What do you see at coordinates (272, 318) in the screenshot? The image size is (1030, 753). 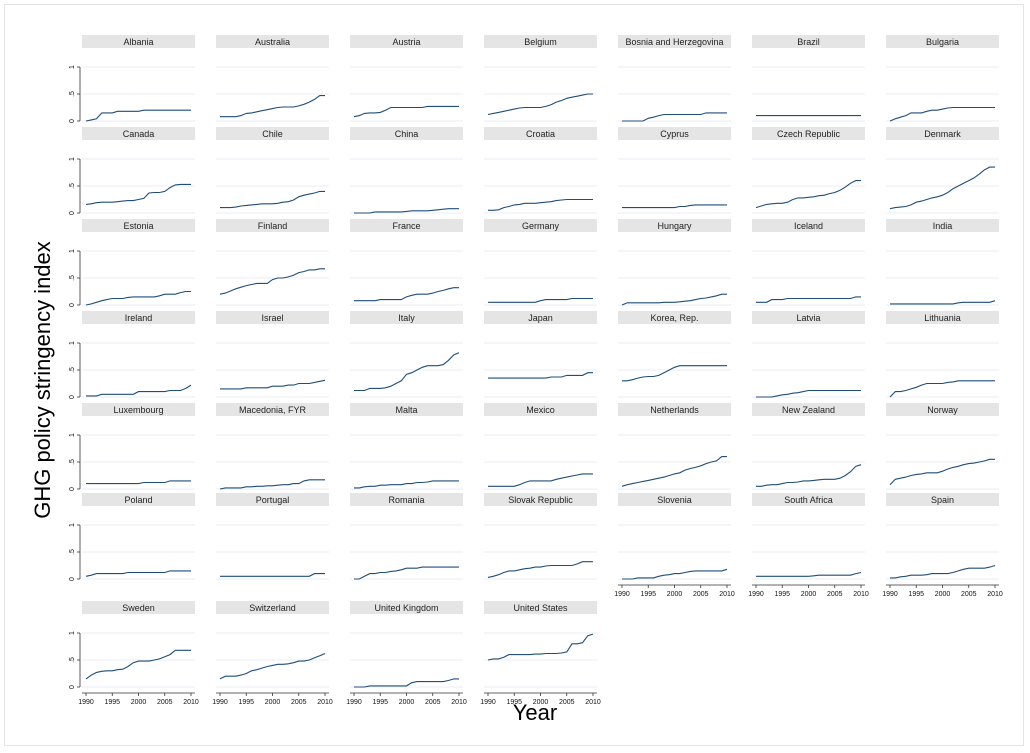 I see `panel-title: Israel` at bounding box center [272, 318].